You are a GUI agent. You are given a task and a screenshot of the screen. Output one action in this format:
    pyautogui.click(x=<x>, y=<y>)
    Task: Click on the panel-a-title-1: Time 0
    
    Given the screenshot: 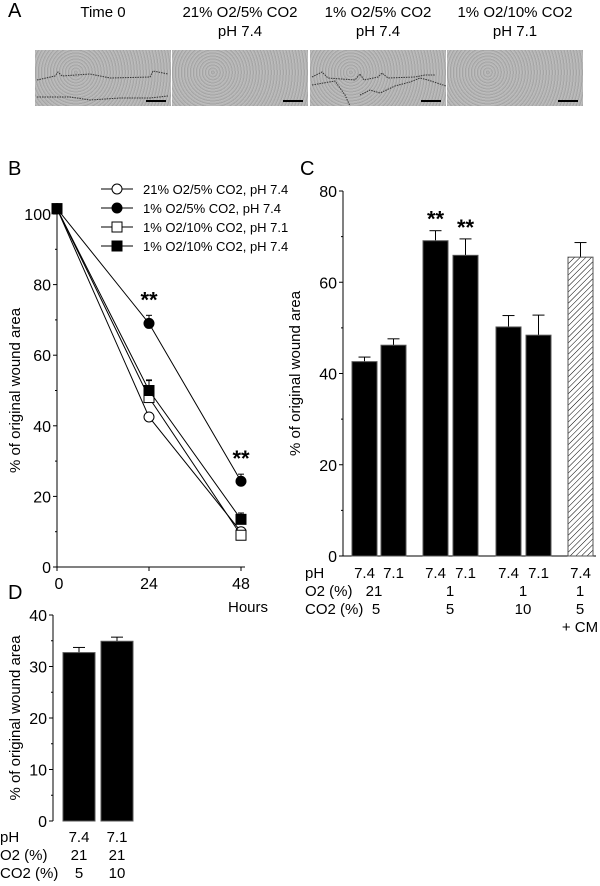 What is the action you would take?
    pyautogui.click(x=103, y=12)
    